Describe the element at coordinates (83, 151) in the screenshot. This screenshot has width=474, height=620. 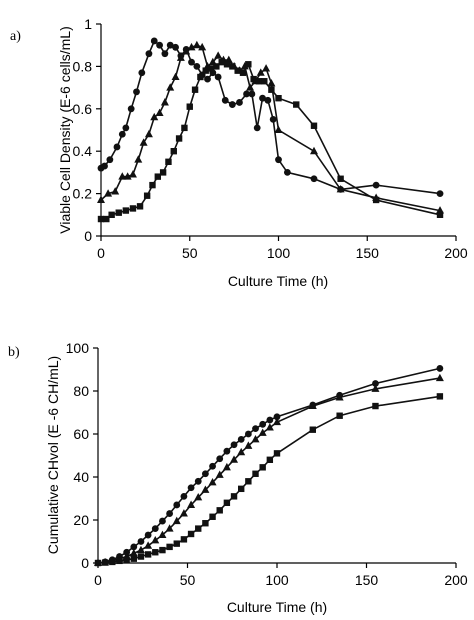
I see `y-tick-label: 0.4` at that location.